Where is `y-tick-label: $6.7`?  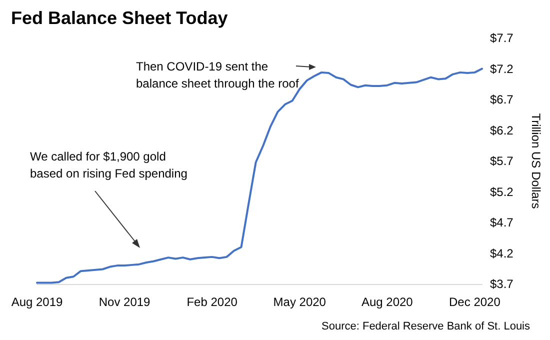
y-tick-label: $6.7 is located at coordinates (502, 99).